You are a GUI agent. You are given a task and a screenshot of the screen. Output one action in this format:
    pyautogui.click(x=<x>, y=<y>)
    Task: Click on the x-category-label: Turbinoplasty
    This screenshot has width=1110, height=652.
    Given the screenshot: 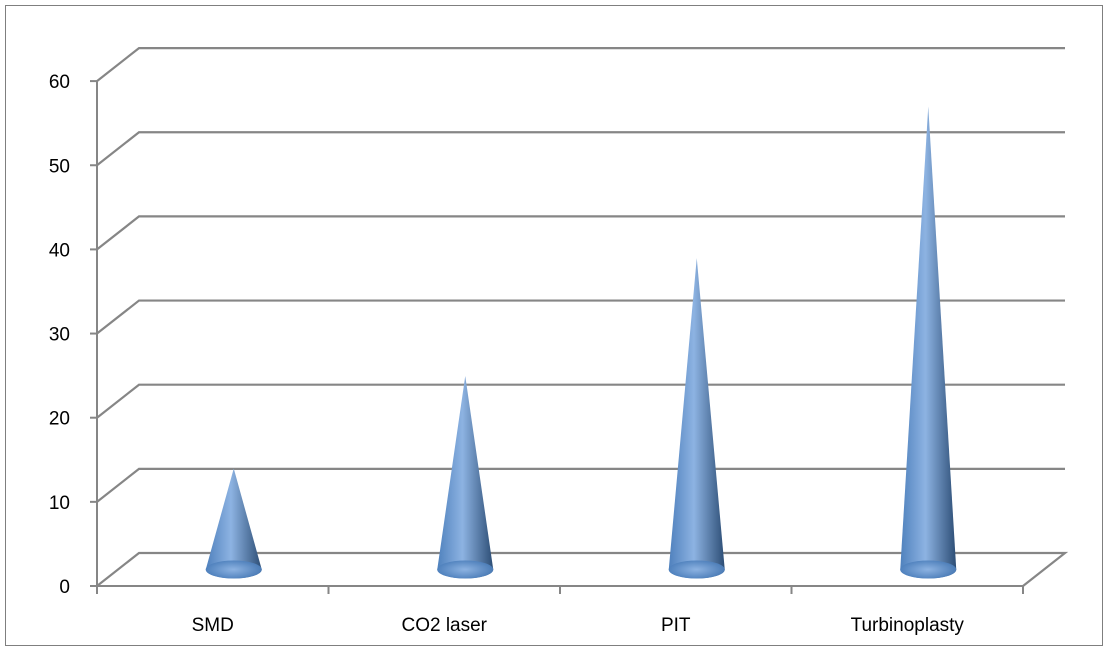 What is the action you would take?
    pyautogui.click(x=908, y=625)
    